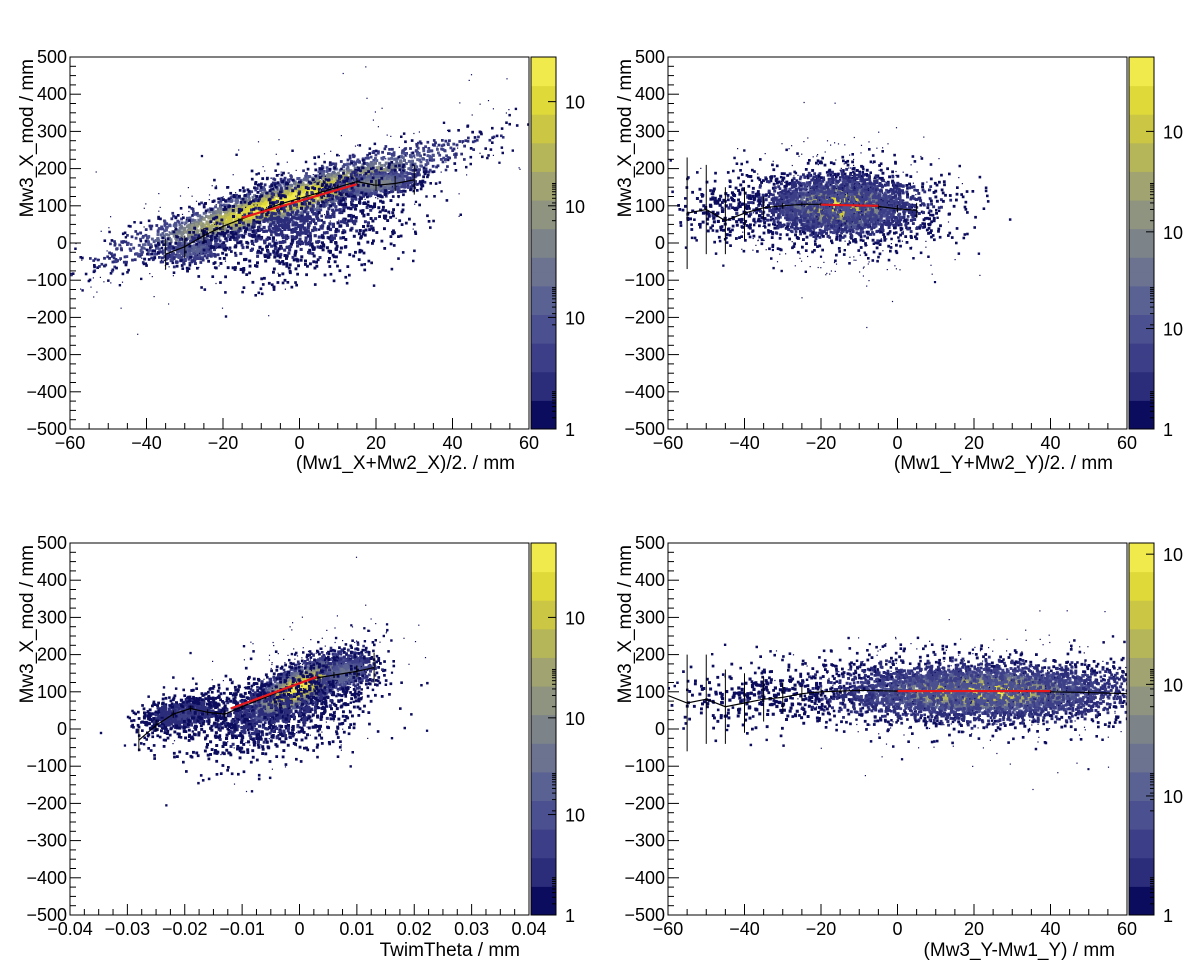 The image size is (1196, 972). Describe the element at coordinates (146, 443) in the screenshot. I see `pad1-xtick-label: −40` at that location.